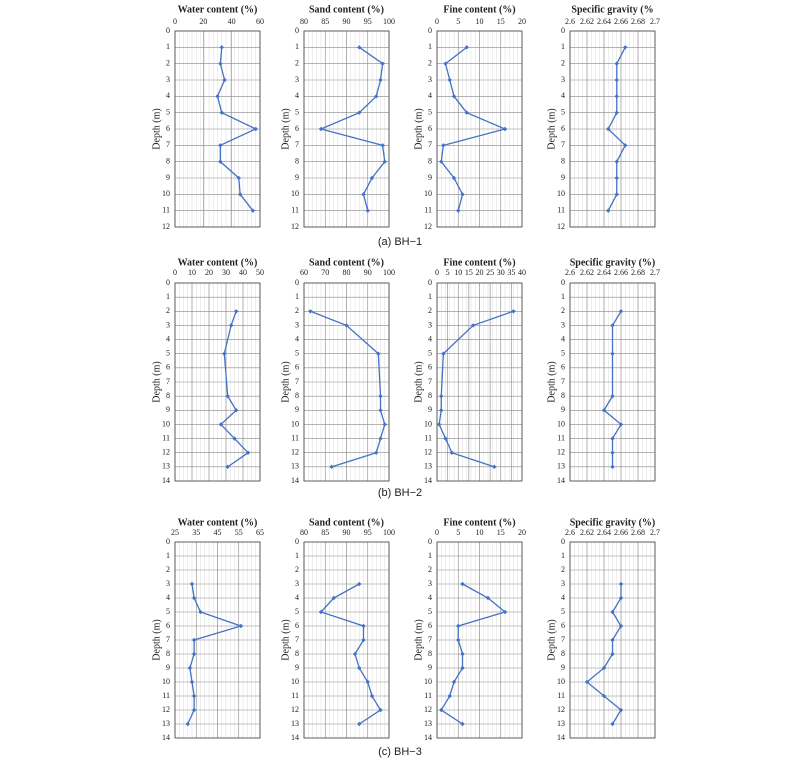 The height and width of the screenshot is (763, 800). What do you see at coordinates (232, 21) in the screenshot?
I see `x-tick-label: 40` at bounding box center [232, 21].